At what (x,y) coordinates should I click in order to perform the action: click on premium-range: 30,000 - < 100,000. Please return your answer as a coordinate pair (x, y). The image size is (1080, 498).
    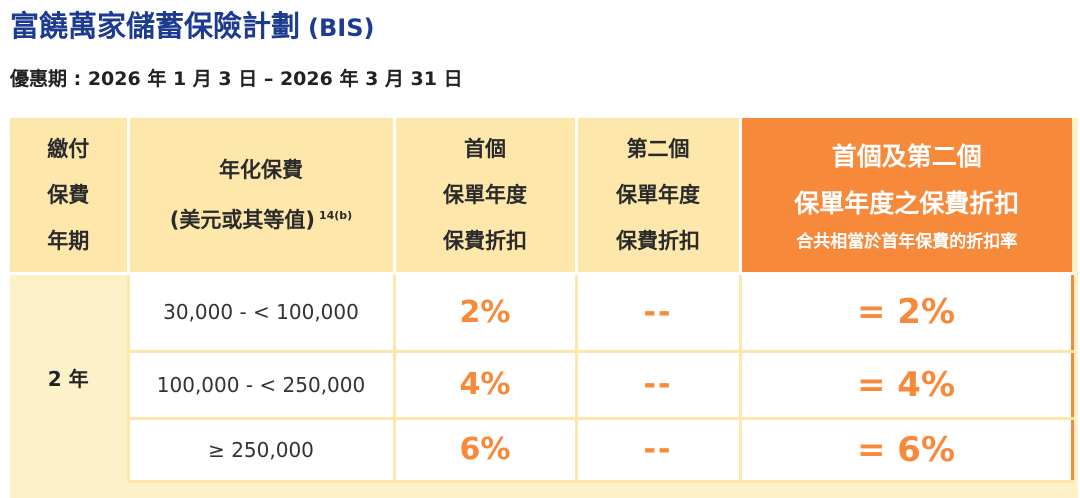
    Looking at the image, I should click on (262, 313).